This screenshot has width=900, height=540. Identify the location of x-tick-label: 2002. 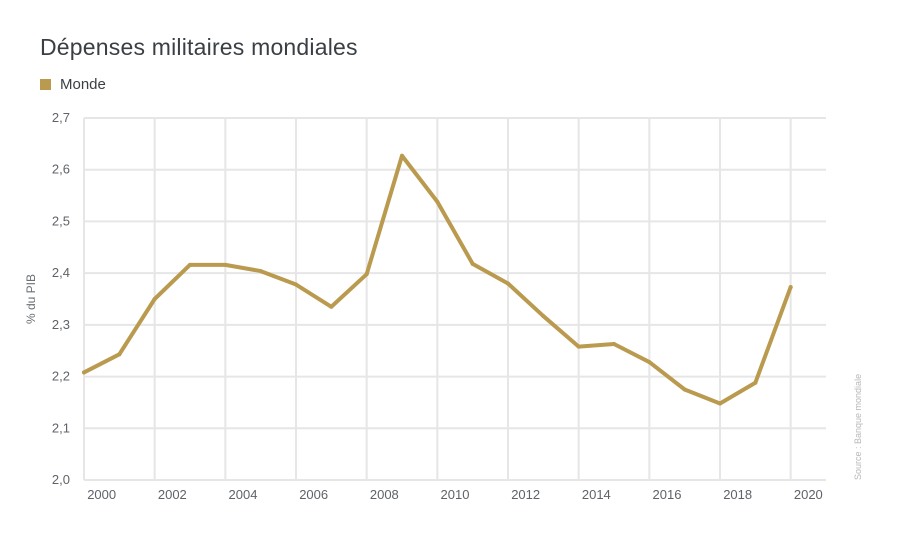
(172, 494).